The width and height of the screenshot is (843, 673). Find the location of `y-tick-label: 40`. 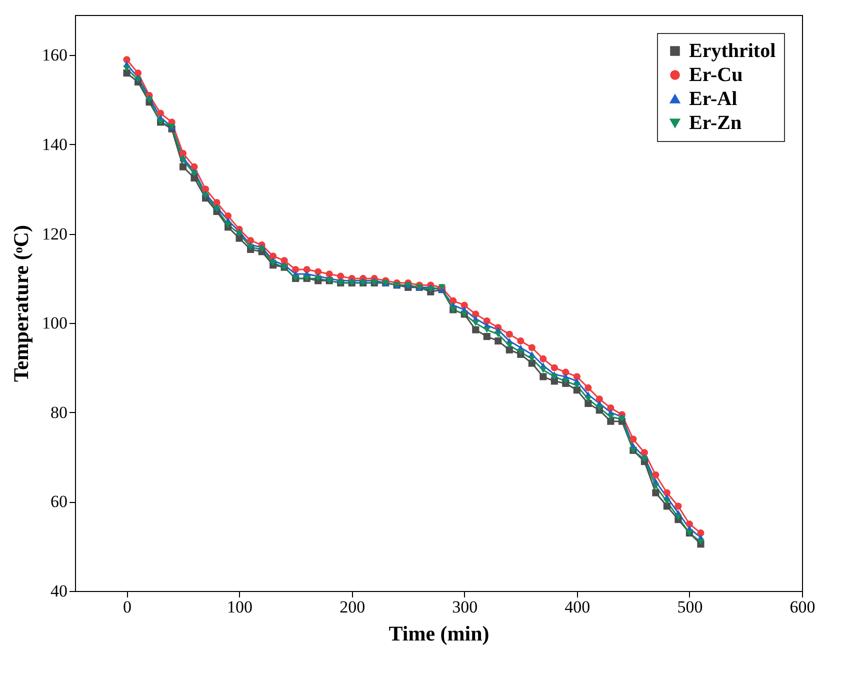

y-tick-label: 40 is located at coordinates (59, 591).